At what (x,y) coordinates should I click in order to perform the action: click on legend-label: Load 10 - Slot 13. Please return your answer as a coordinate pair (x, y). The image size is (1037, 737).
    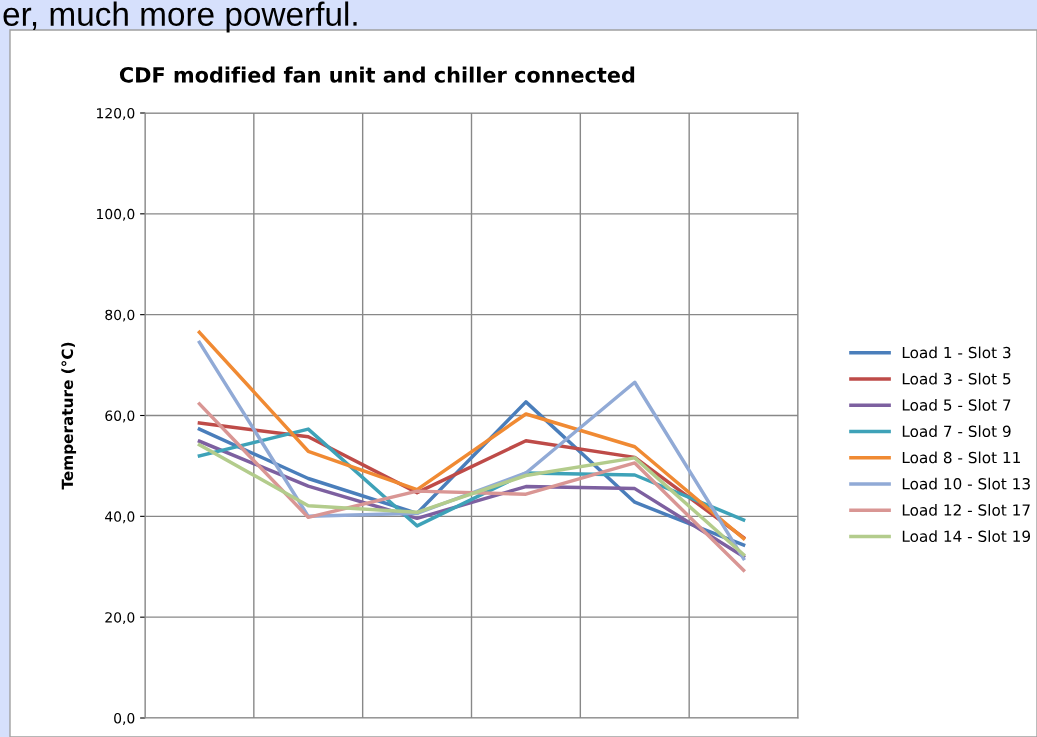
    Looking at the image, I should click on (966, 483).